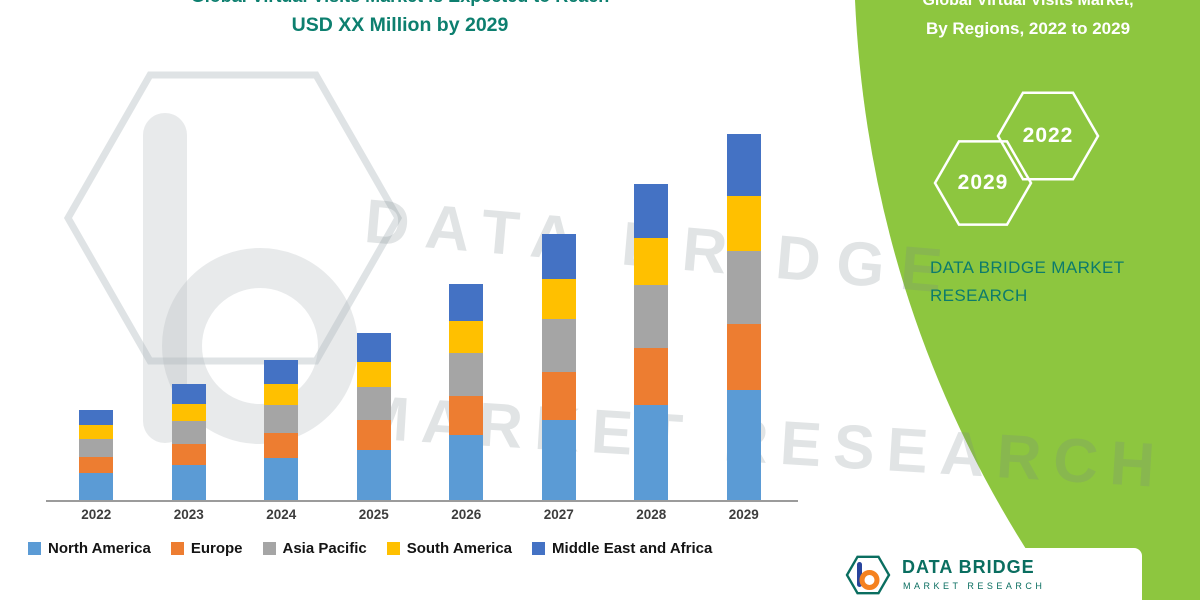 This screenshot has height=600, width=1200. Describe the element at coordinates (968, 567) in the screenshot. I see `footer-logo-name: DATA BRIDGE` at that location.